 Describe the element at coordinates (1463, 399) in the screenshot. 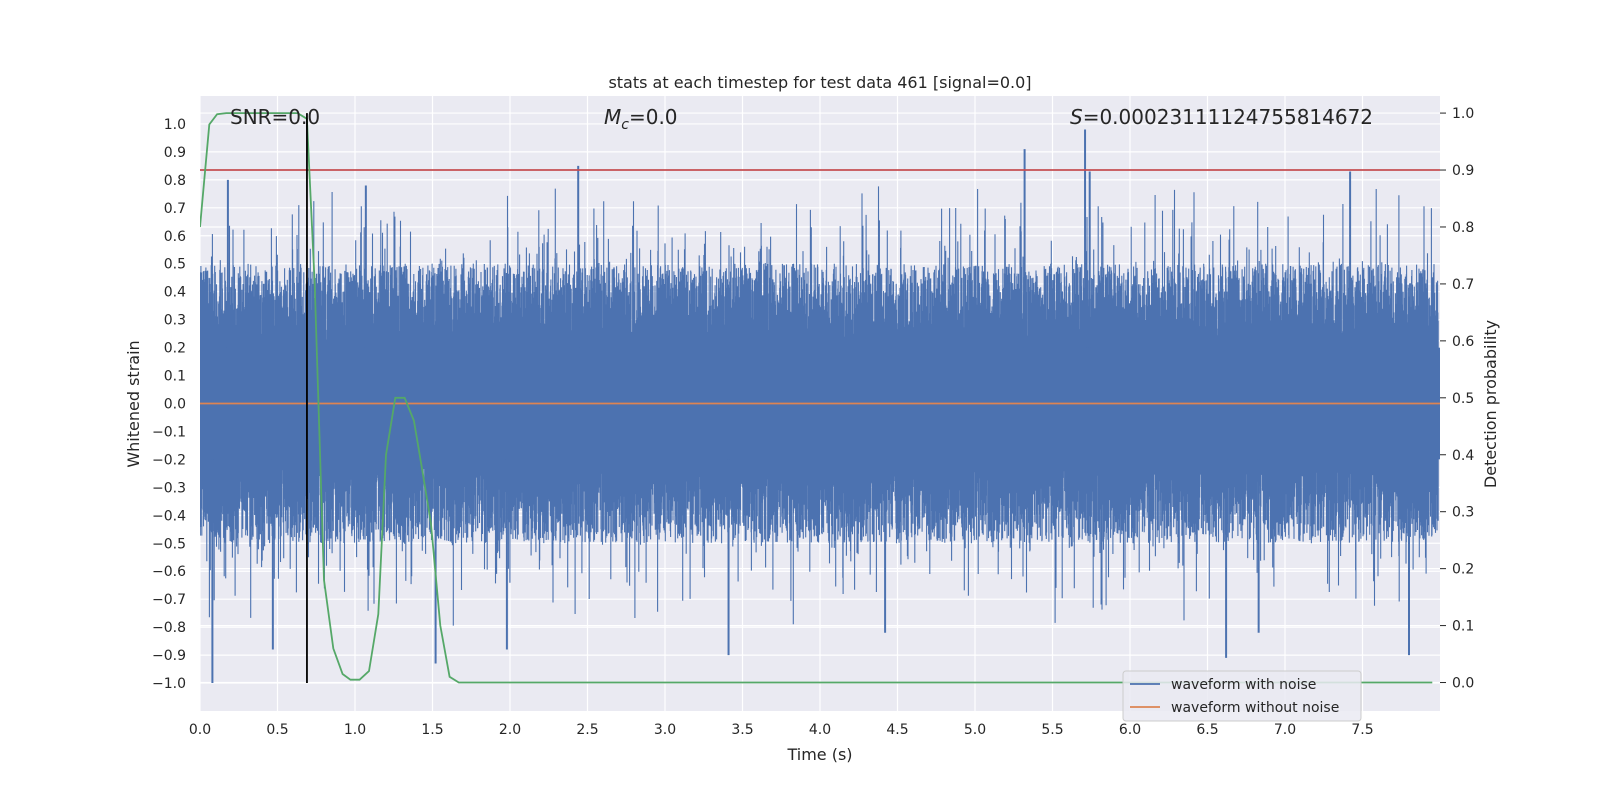

I see `y2-tick-label: 0.5` at that location.